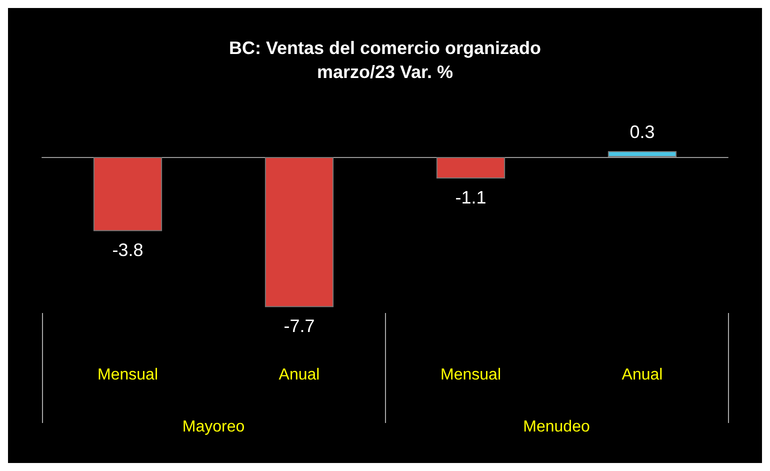 Image resolution: width=770 pixels, height=471 pixels. Describe the element at coordinates (642, 132) in the screenshot. I see `data-label: 0.3` at that location.